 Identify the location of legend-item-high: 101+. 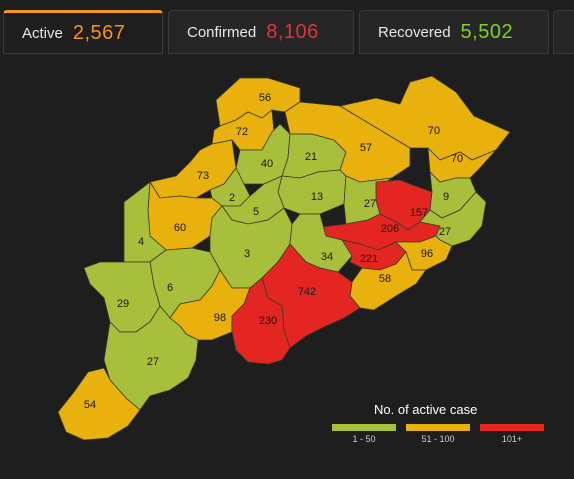
(512, 434).